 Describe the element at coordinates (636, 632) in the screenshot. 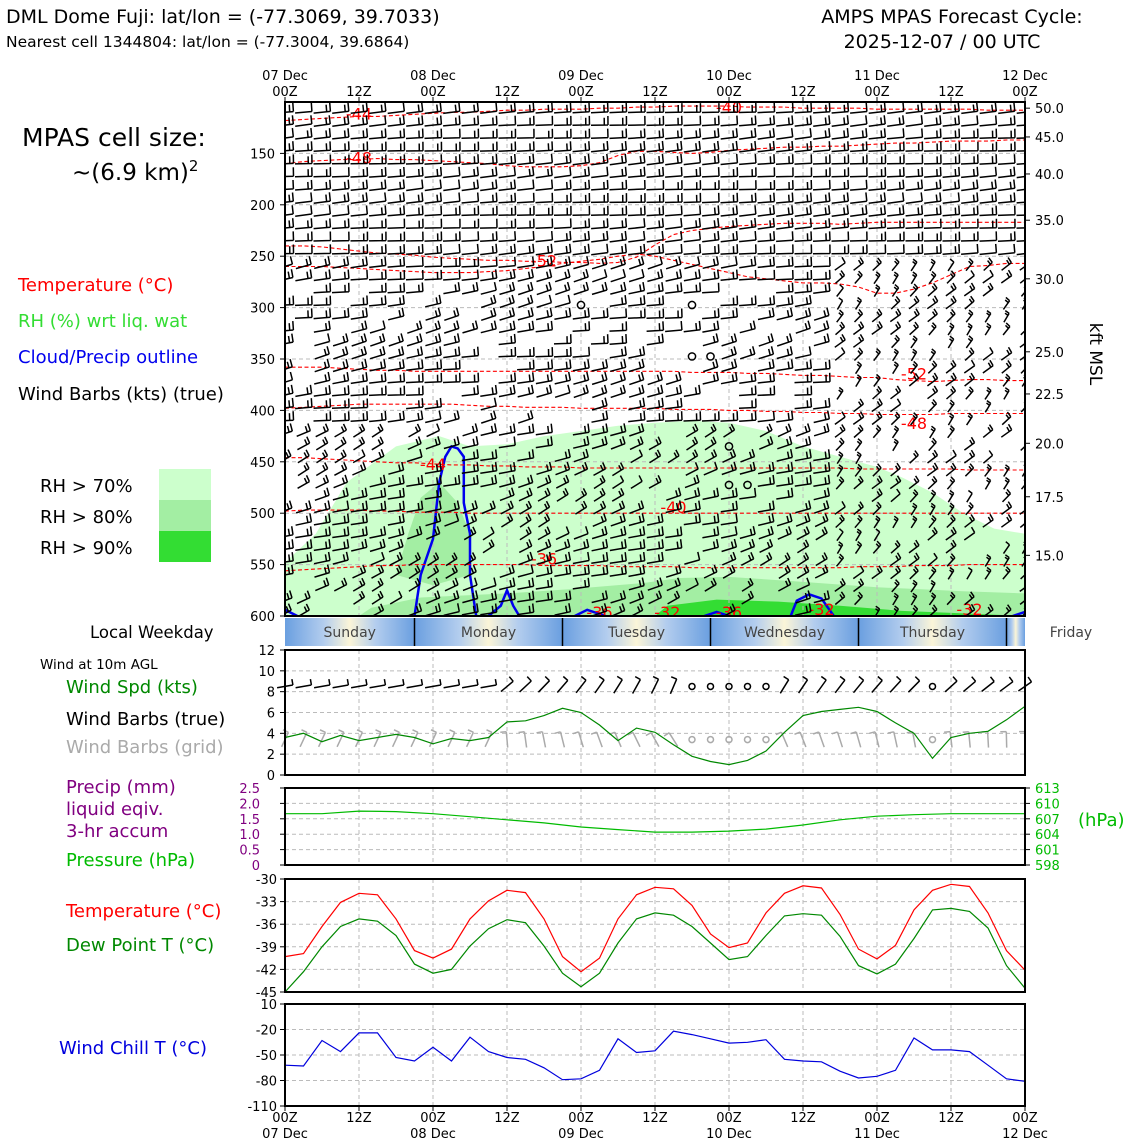

I see `weekday-segment` at that location.